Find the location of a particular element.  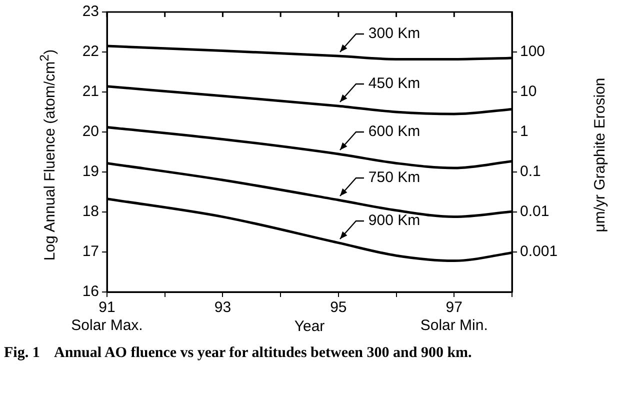

y2-tick-label: 1 is located at coordinates (524, 131).